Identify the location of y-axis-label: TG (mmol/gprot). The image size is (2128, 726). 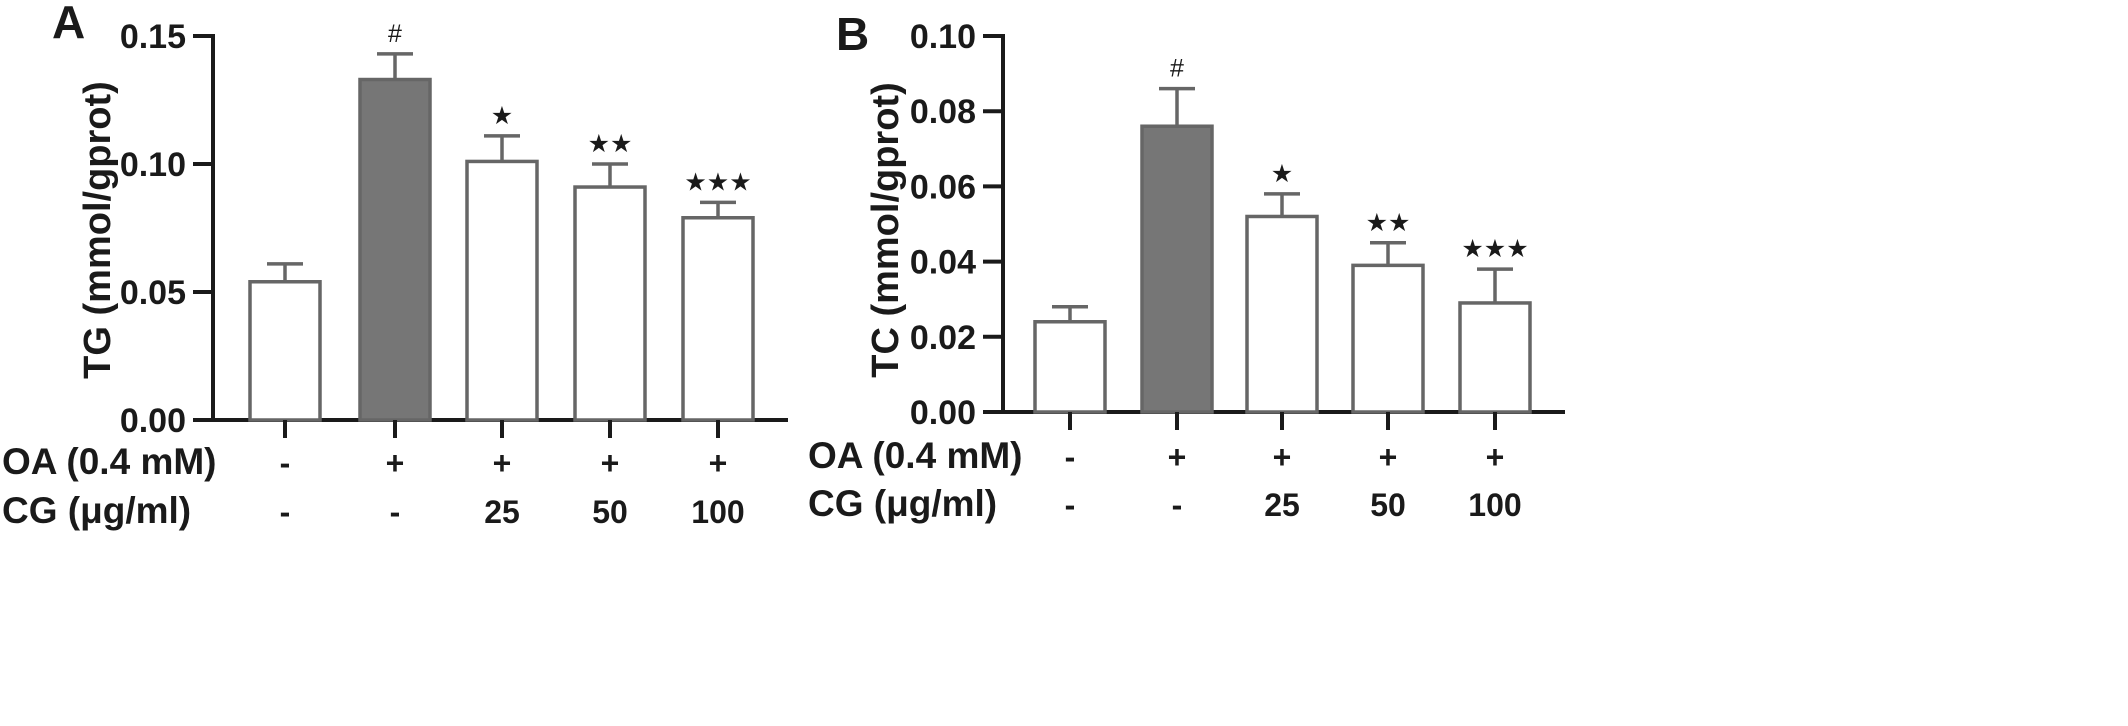
(98, 230).